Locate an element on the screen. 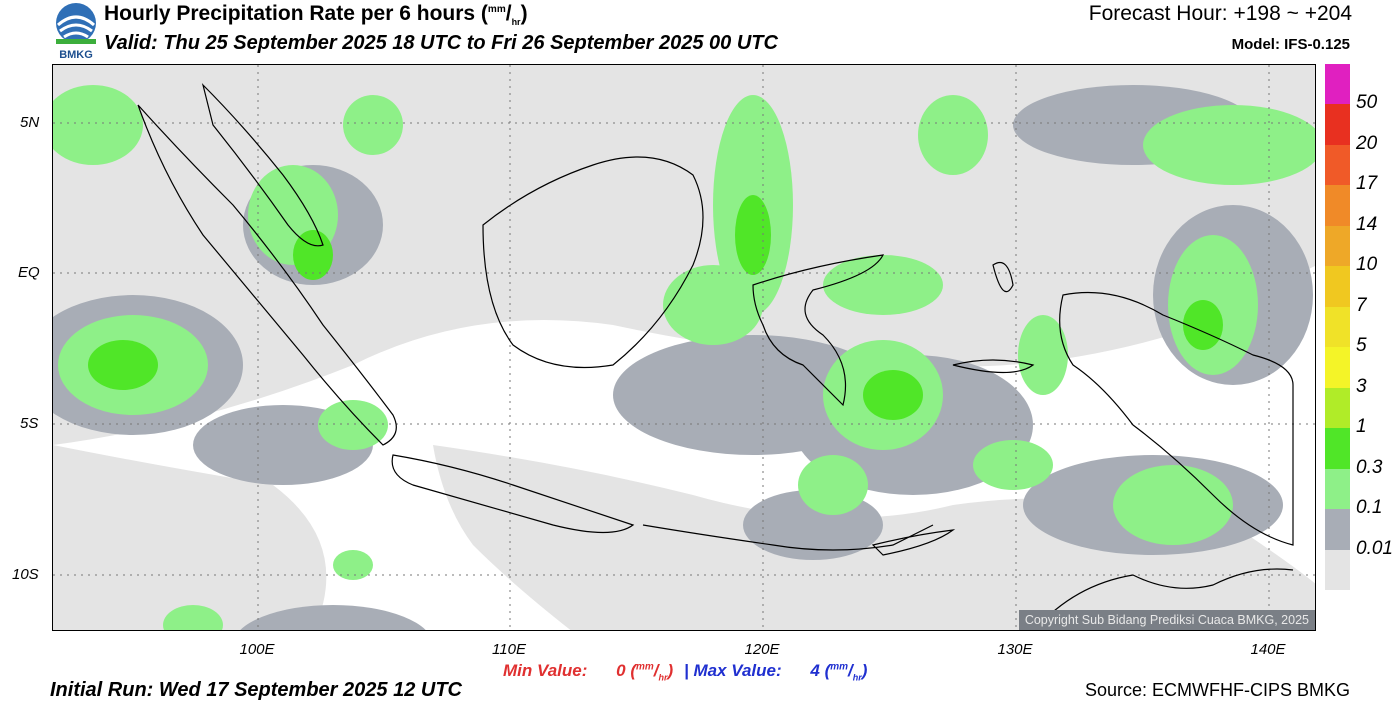 The width and height of the screenshot is (1400, 709). colorbar-labels: 50 20 17 14 10 7 5 3 1 0.3 0.1 0.01 is located at coordinates (1378, 334).